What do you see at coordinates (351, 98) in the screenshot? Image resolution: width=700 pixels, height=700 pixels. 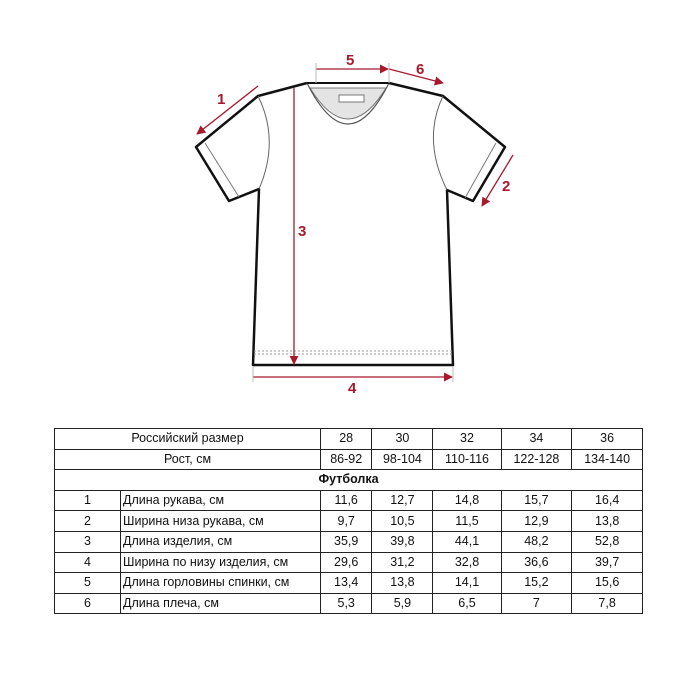 I see `neck-label-tag` at bounding box center [351, 98].